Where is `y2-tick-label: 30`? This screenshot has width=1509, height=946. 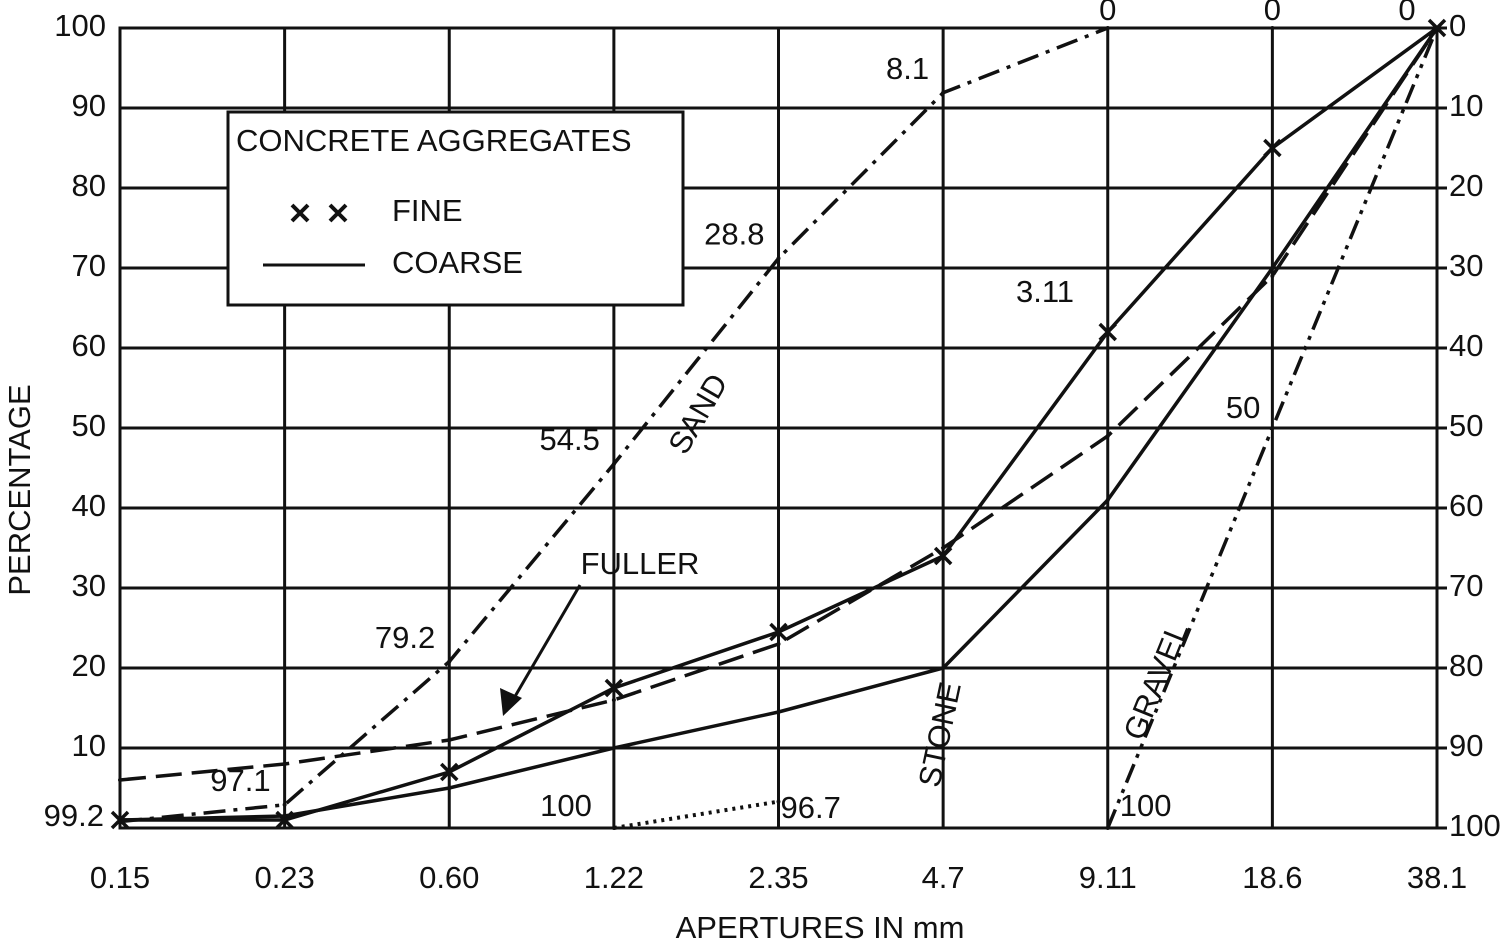 y2-tick-label: 30 is located at coordinates (1466, 265).